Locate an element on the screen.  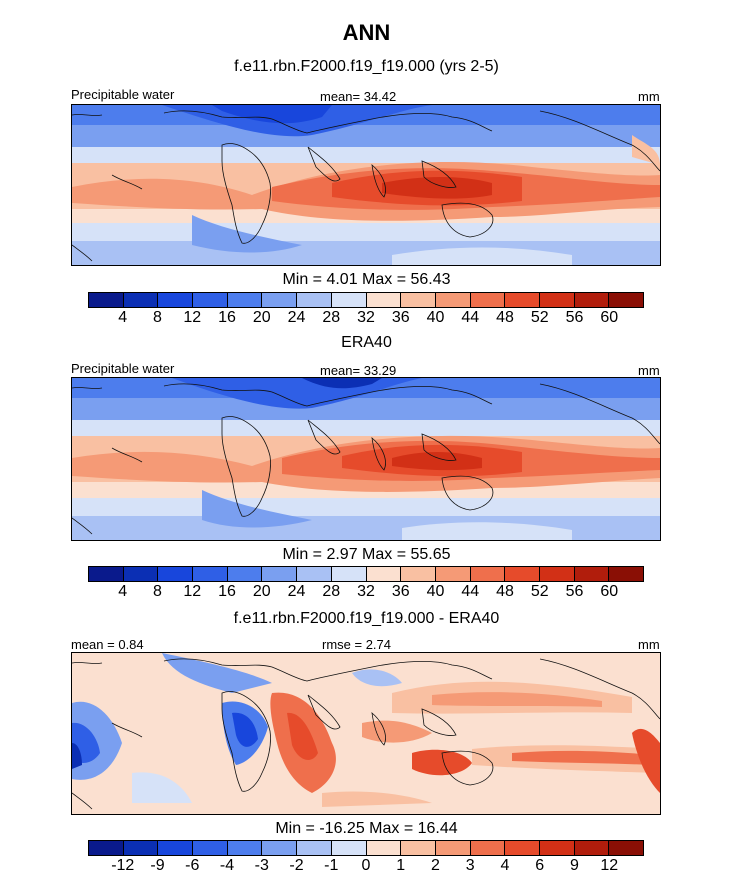
panel2-colorbar-ticks: 4 8 12 16 20 24 28 32 36 40 44 48 52 56 60 is located at coordinates (366, 592).